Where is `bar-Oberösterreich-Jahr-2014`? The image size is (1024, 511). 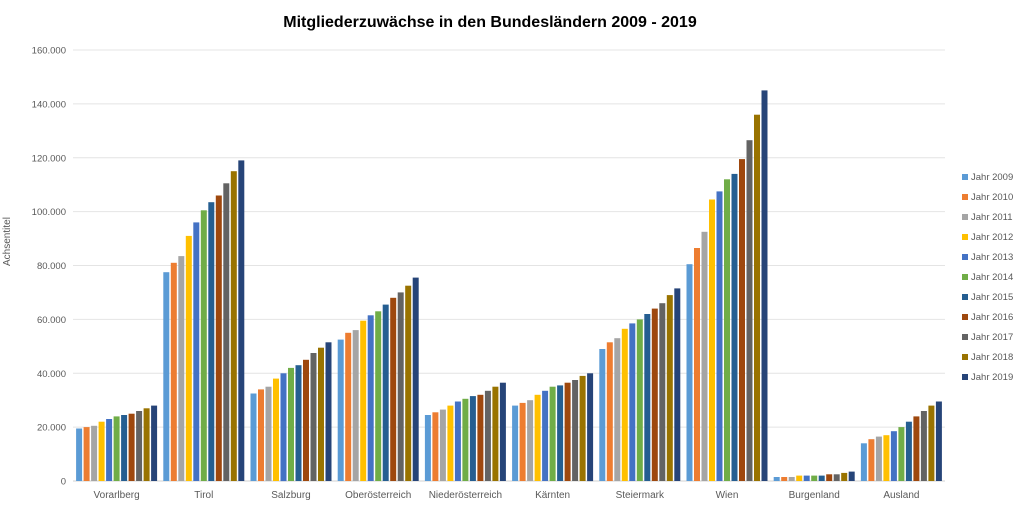 bar-Oberösterreich-Jahr-2014 is located at coordinates (378, 396).